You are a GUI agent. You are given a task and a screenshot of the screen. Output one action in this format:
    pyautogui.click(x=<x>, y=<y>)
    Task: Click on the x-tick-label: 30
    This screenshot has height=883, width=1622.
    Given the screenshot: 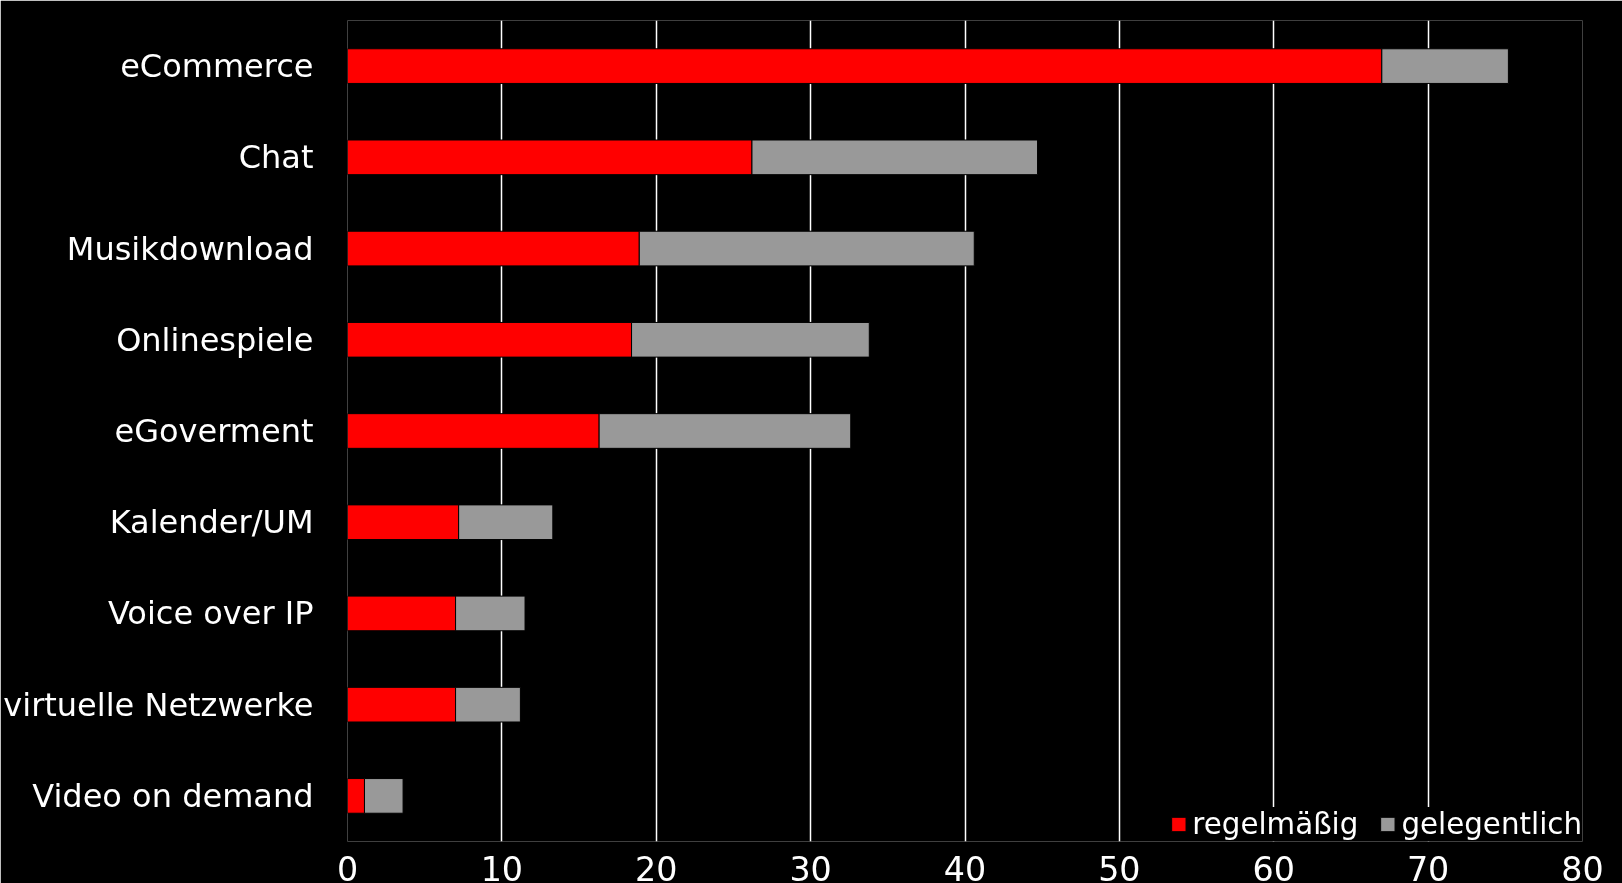 What is the action you would take?
    pyautogui.click(x=810, y=866)
    